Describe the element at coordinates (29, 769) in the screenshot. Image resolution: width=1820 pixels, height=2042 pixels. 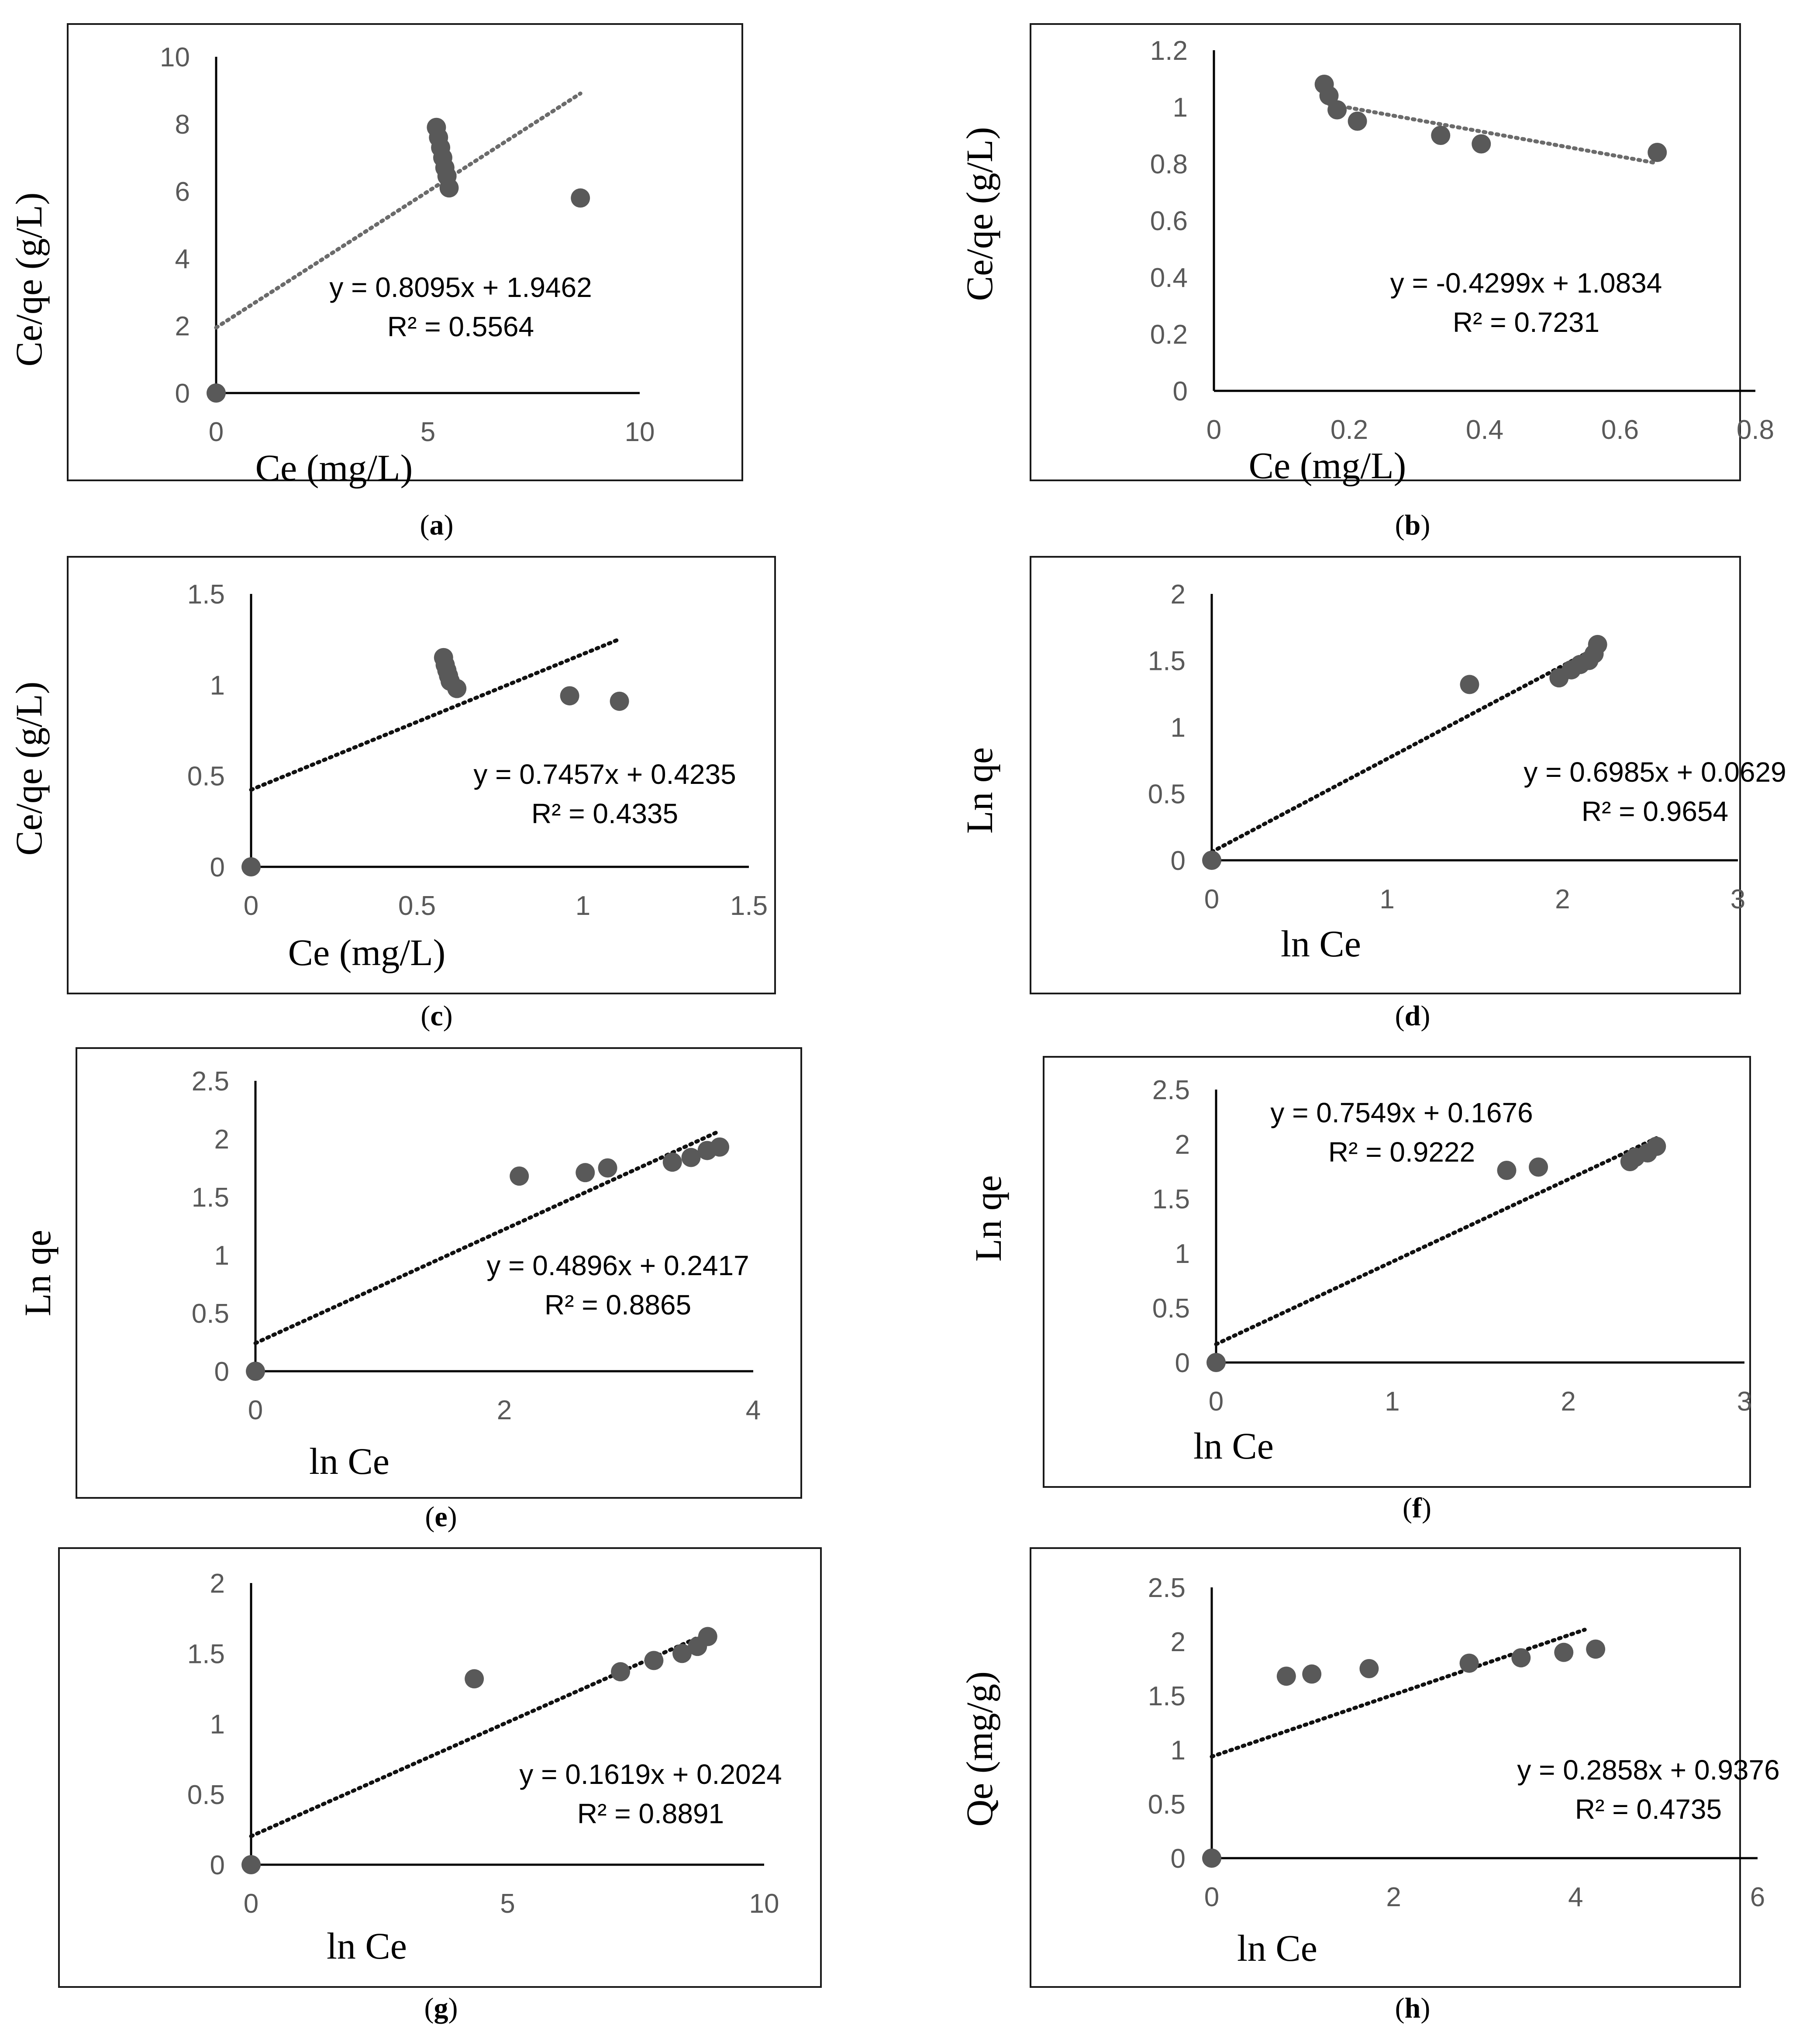
I see `y-axis-title: Ce/qe (g/L)` at that location.